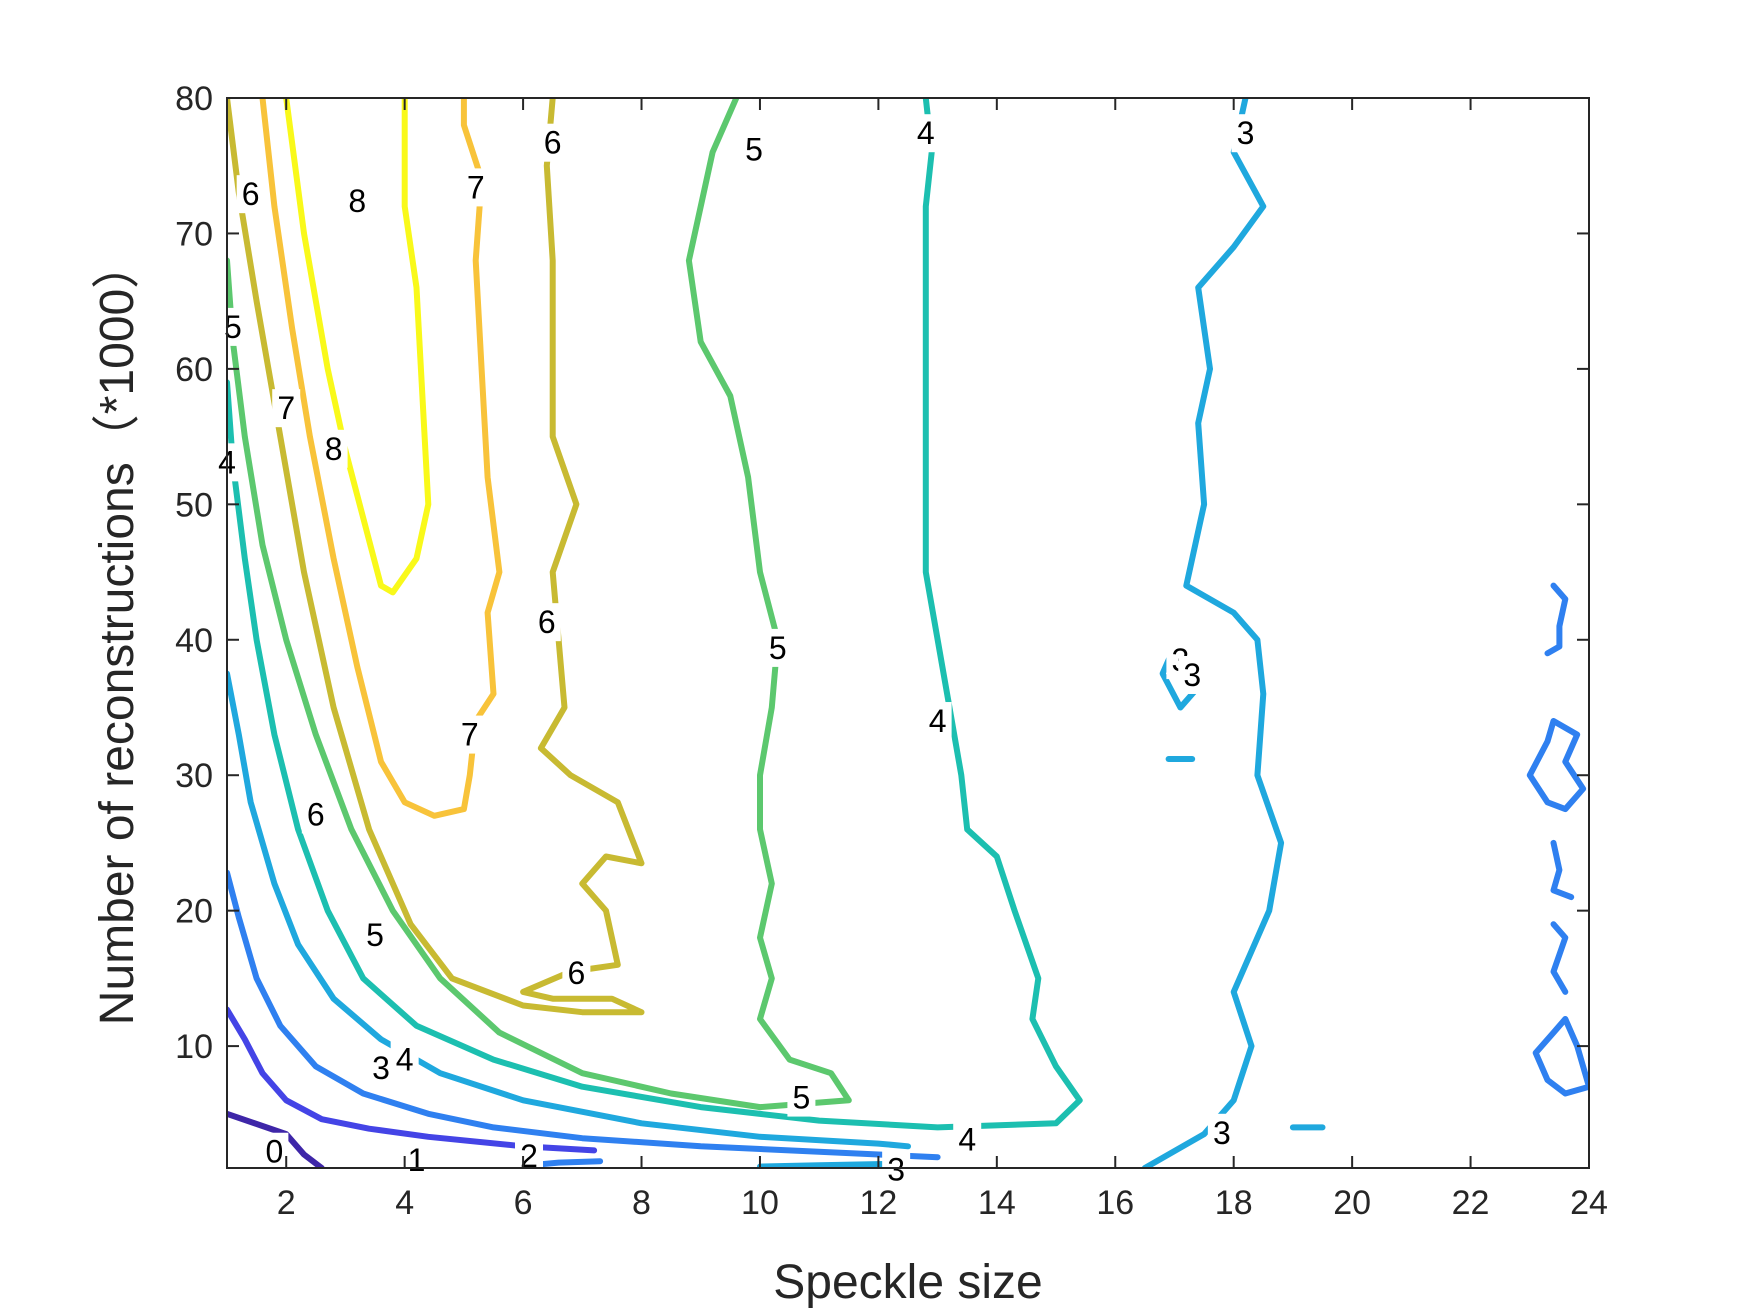  I want to click on x-tick-label: 10, so click(760, 1203).